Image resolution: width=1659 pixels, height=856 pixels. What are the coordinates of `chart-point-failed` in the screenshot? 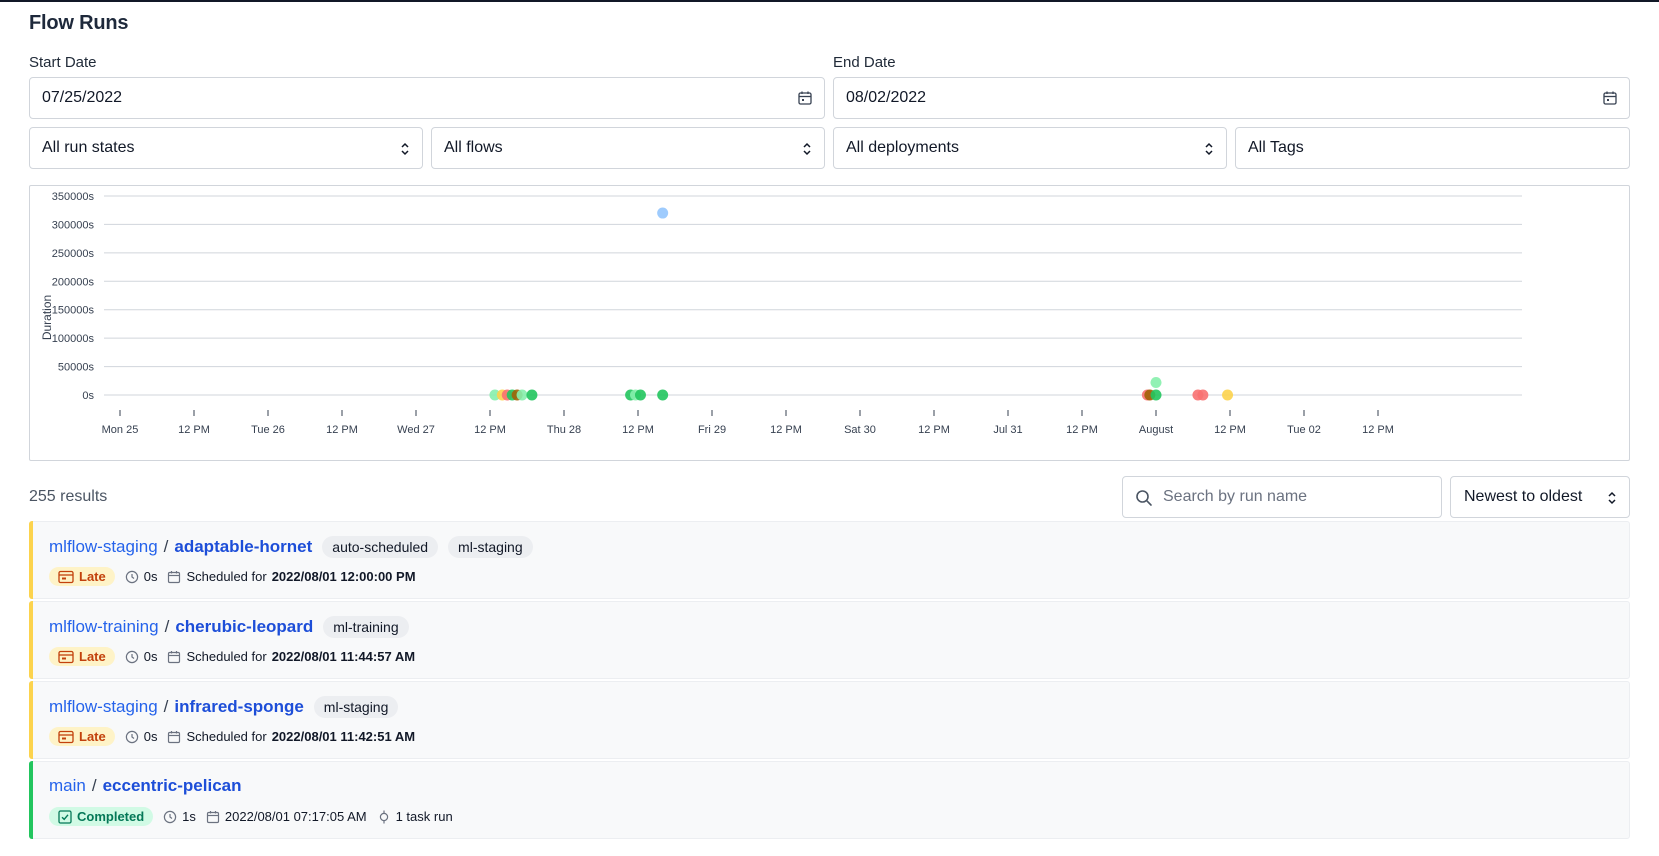 It's located at (1203, 395).